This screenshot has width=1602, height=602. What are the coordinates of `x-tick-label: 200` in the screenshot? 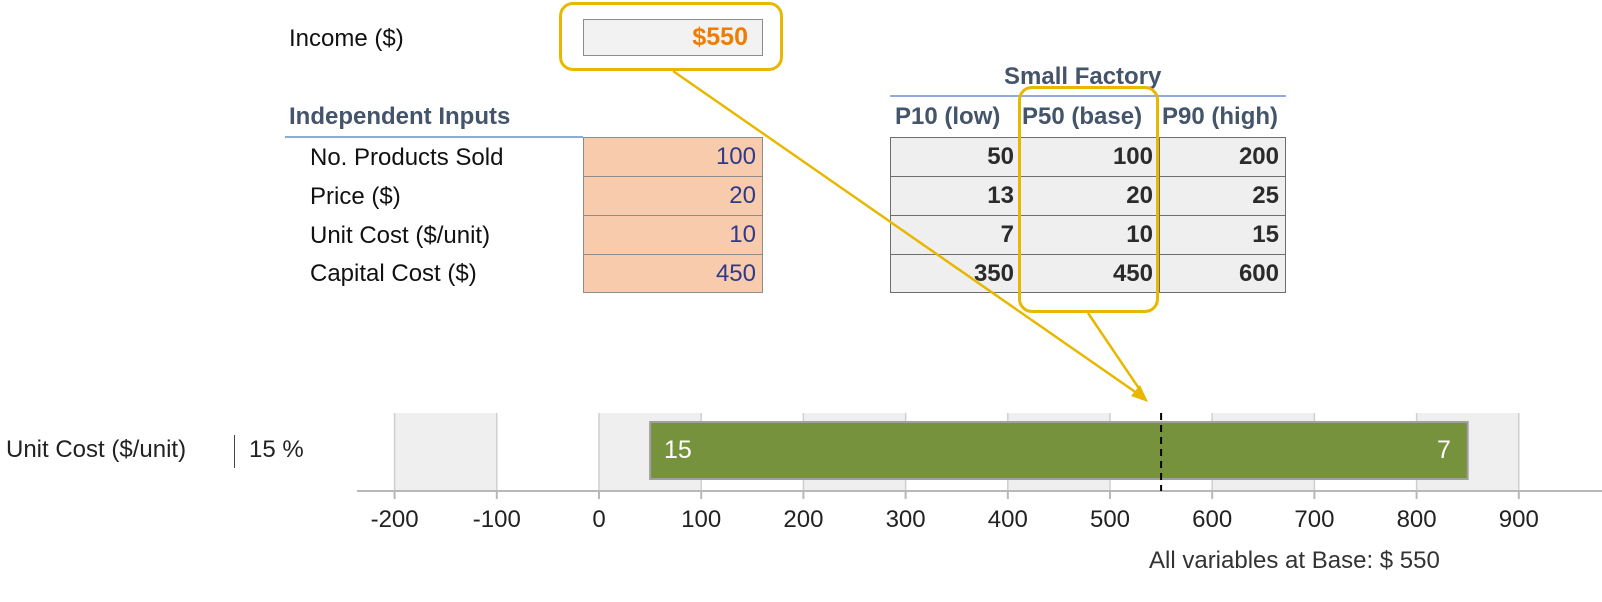 It's located at (803, 519).